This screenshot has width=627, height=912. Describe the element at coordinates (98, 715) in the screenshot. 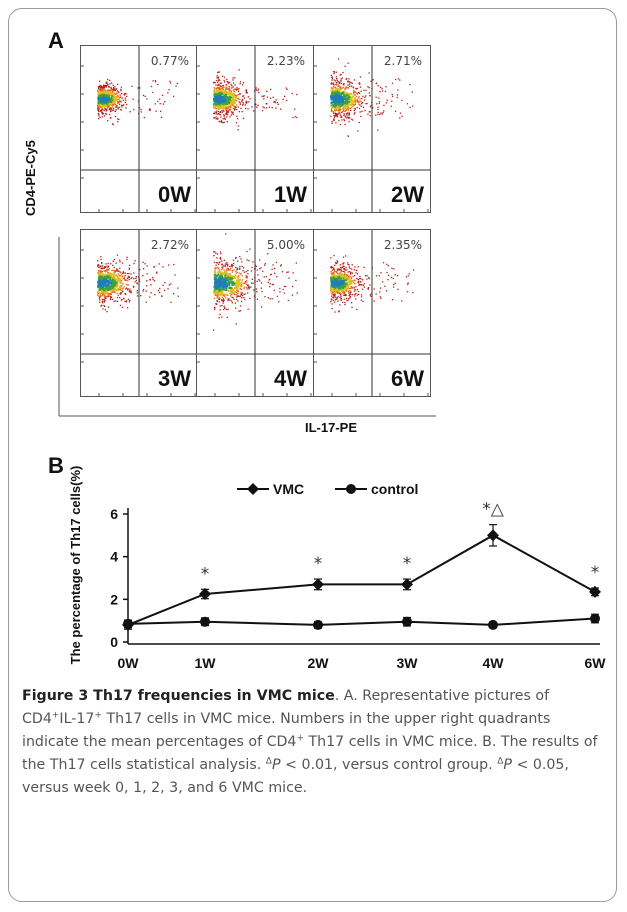

I see `caption-sup-2: +` at that location.